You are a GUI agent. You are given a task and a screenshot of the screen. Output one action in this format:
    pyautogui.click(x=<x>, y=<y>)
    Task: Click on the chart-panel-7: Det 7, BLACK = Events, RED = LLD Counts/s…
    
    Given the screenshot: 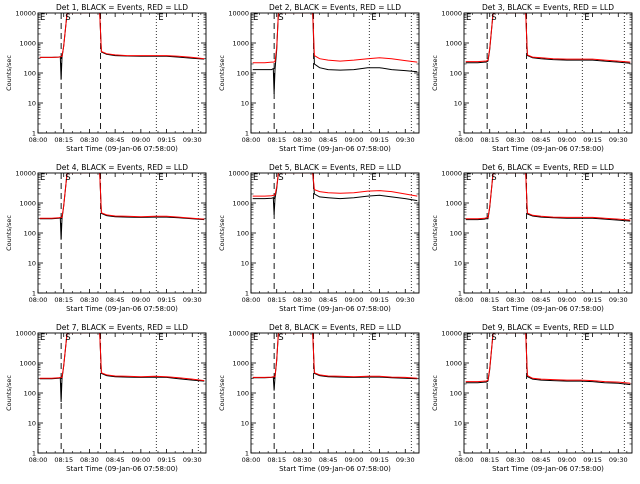 What is the action you would take?
    pyautogui.click(x=106, y=398)
    